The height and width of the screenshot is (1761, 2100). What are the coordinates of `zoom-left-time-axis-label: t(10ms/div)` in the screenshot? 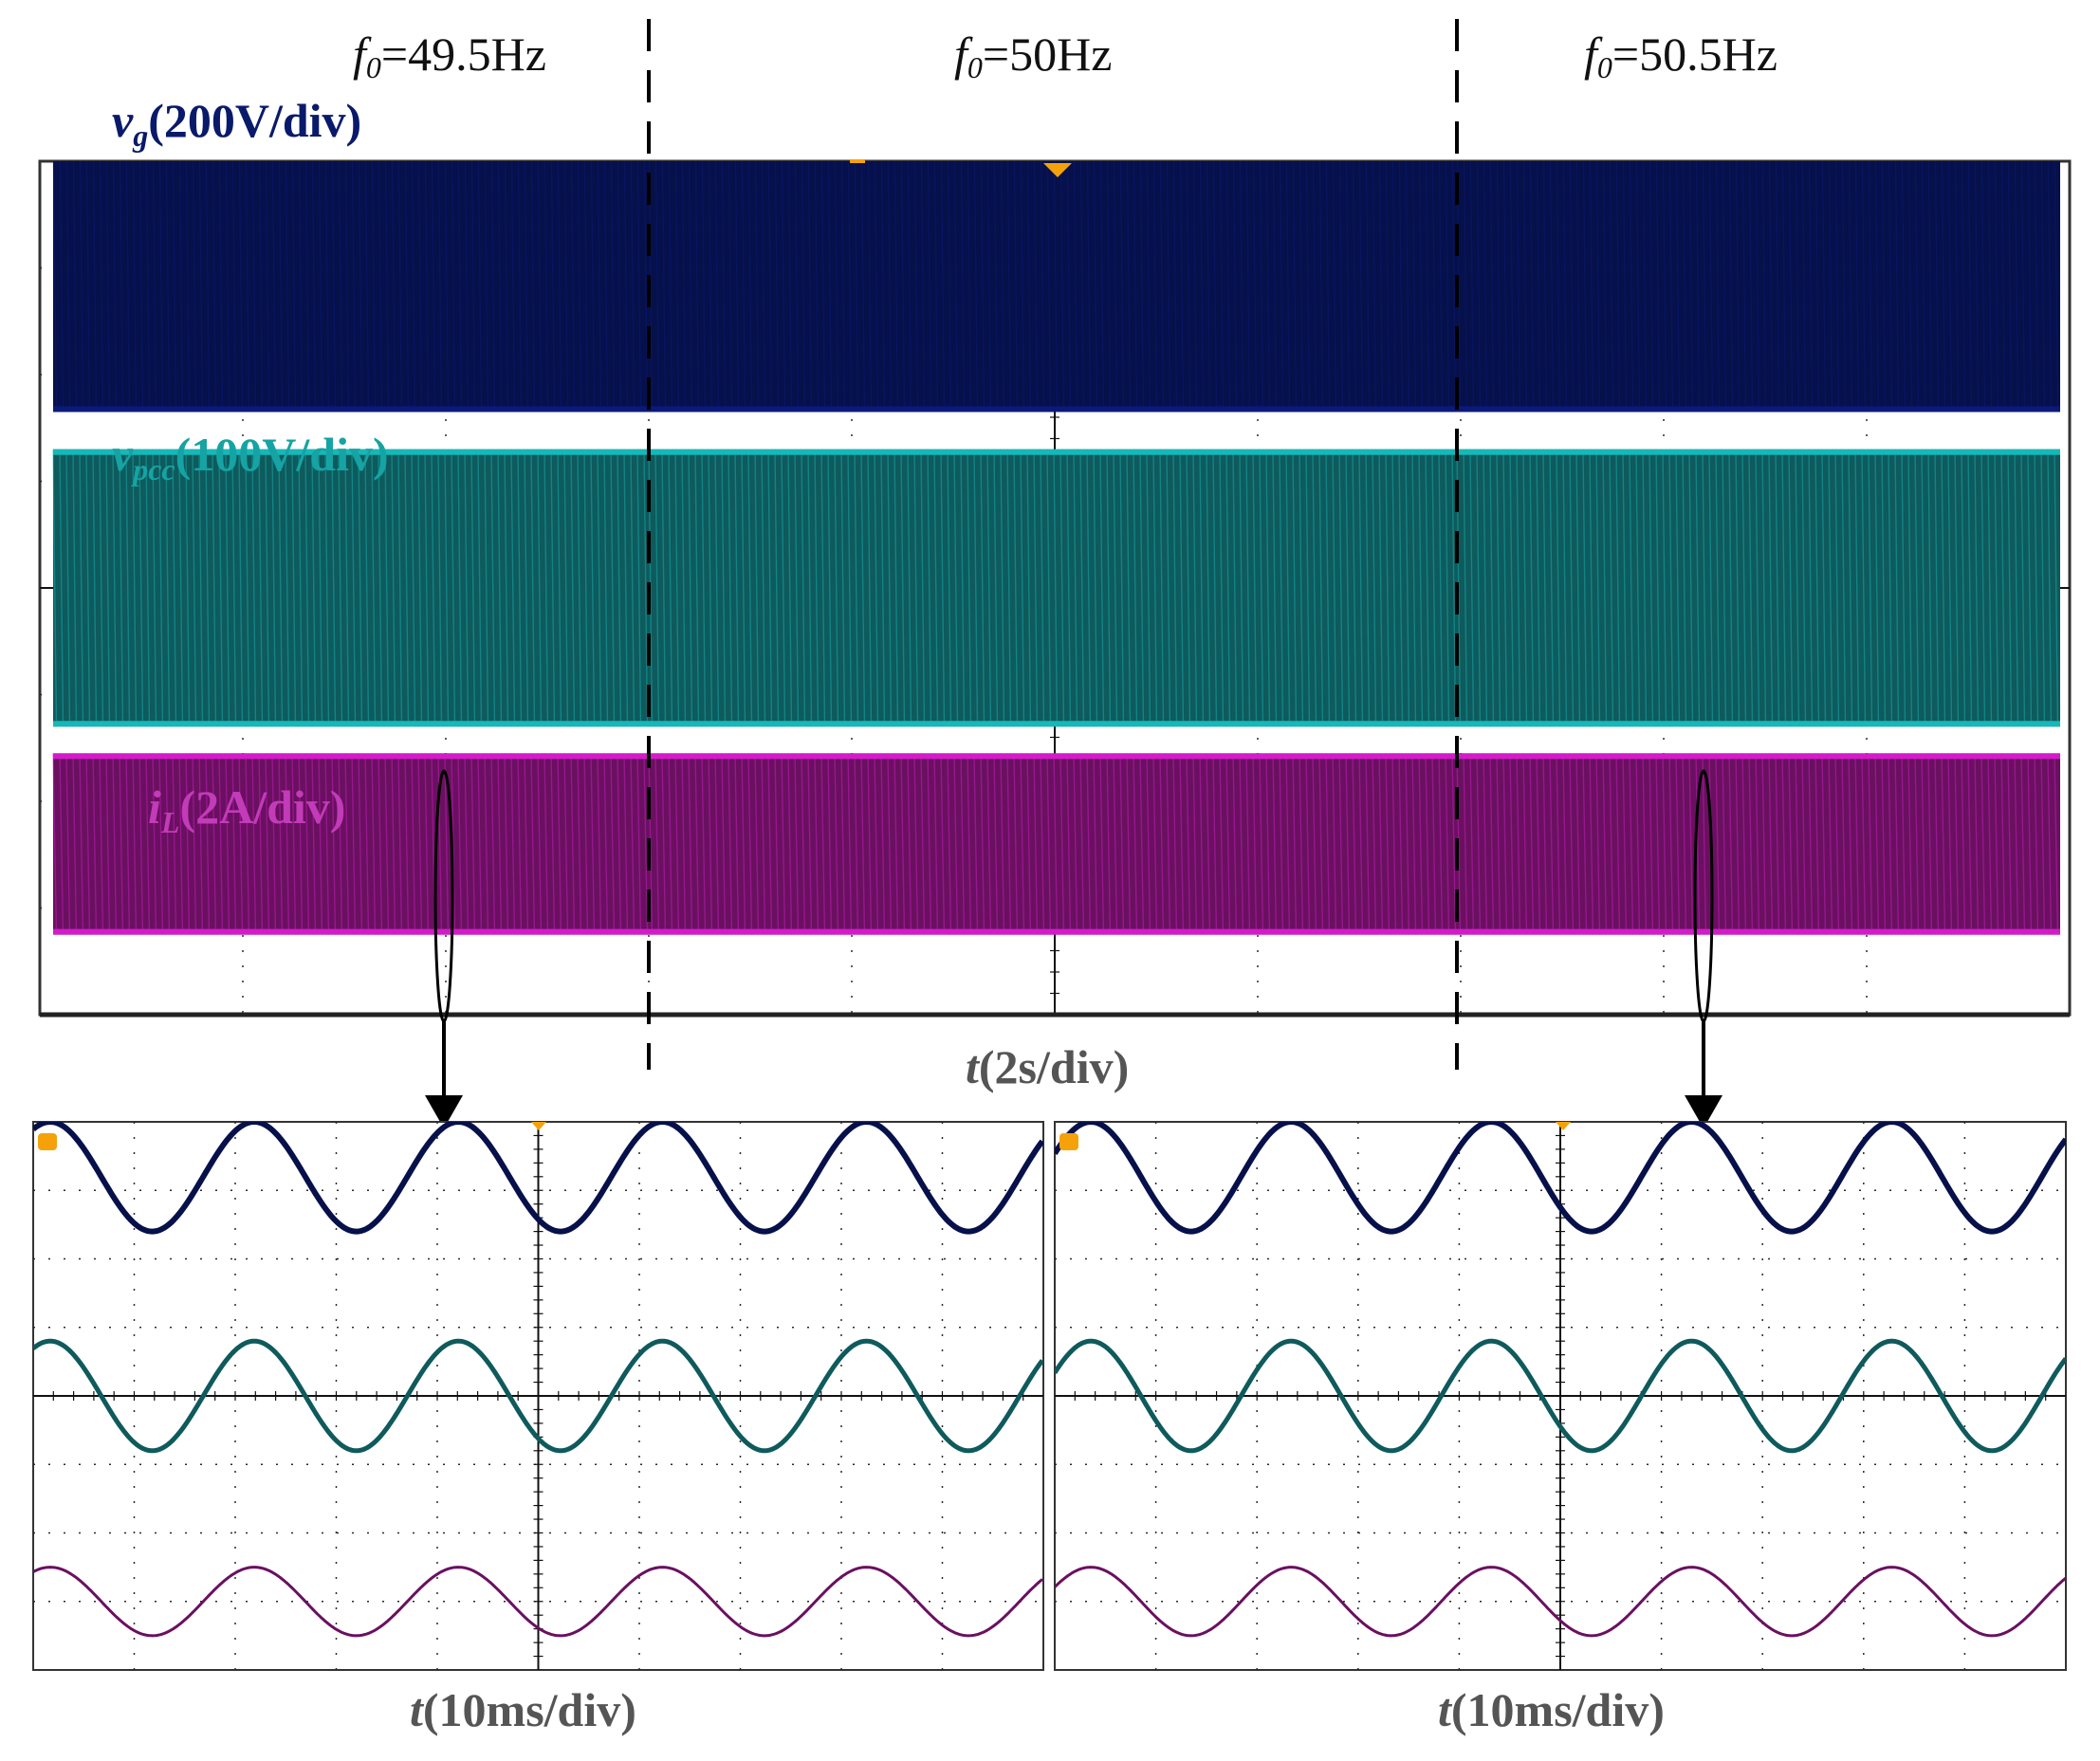 It's located at (523, 1709).